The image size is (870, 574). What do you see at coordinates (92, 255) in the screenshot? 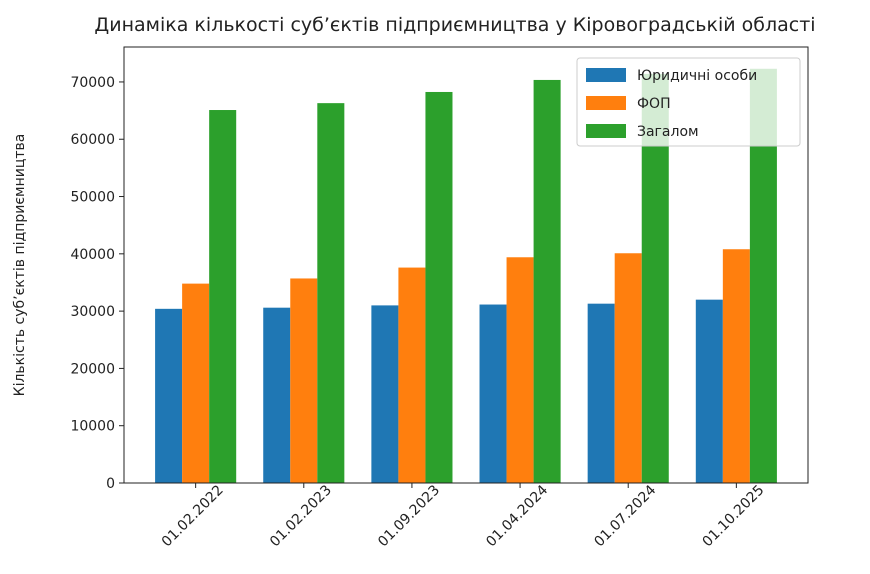
I see `y-tick-label: 40000` at bounding box center [92, 255].